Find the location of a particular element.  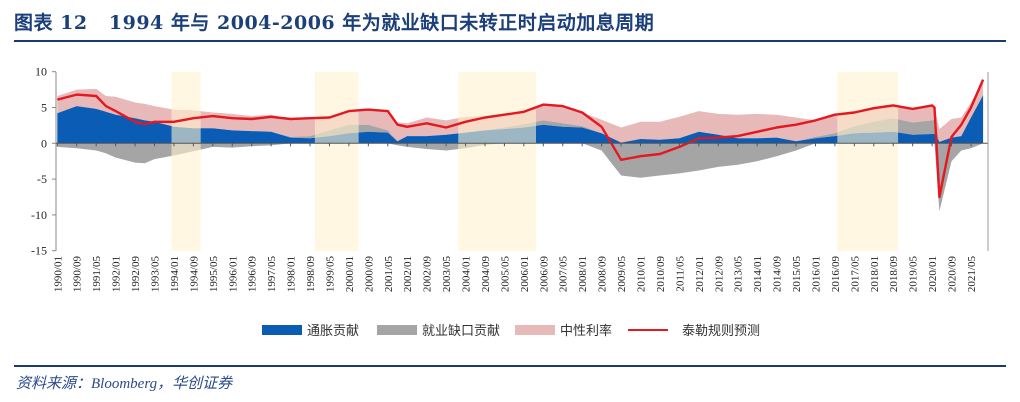

x-tick-label: 2002/09 is located at coordinates (428, 274).